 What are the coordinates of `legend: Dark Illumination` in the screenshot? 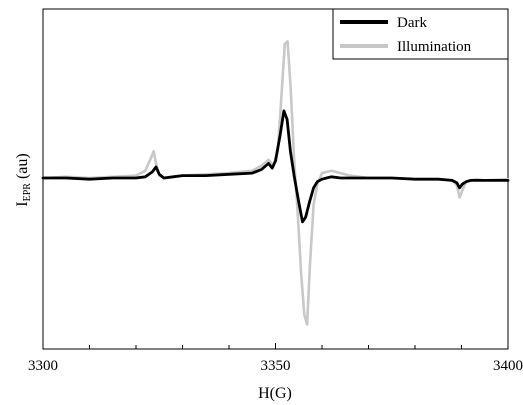 It's located at (420, 34).